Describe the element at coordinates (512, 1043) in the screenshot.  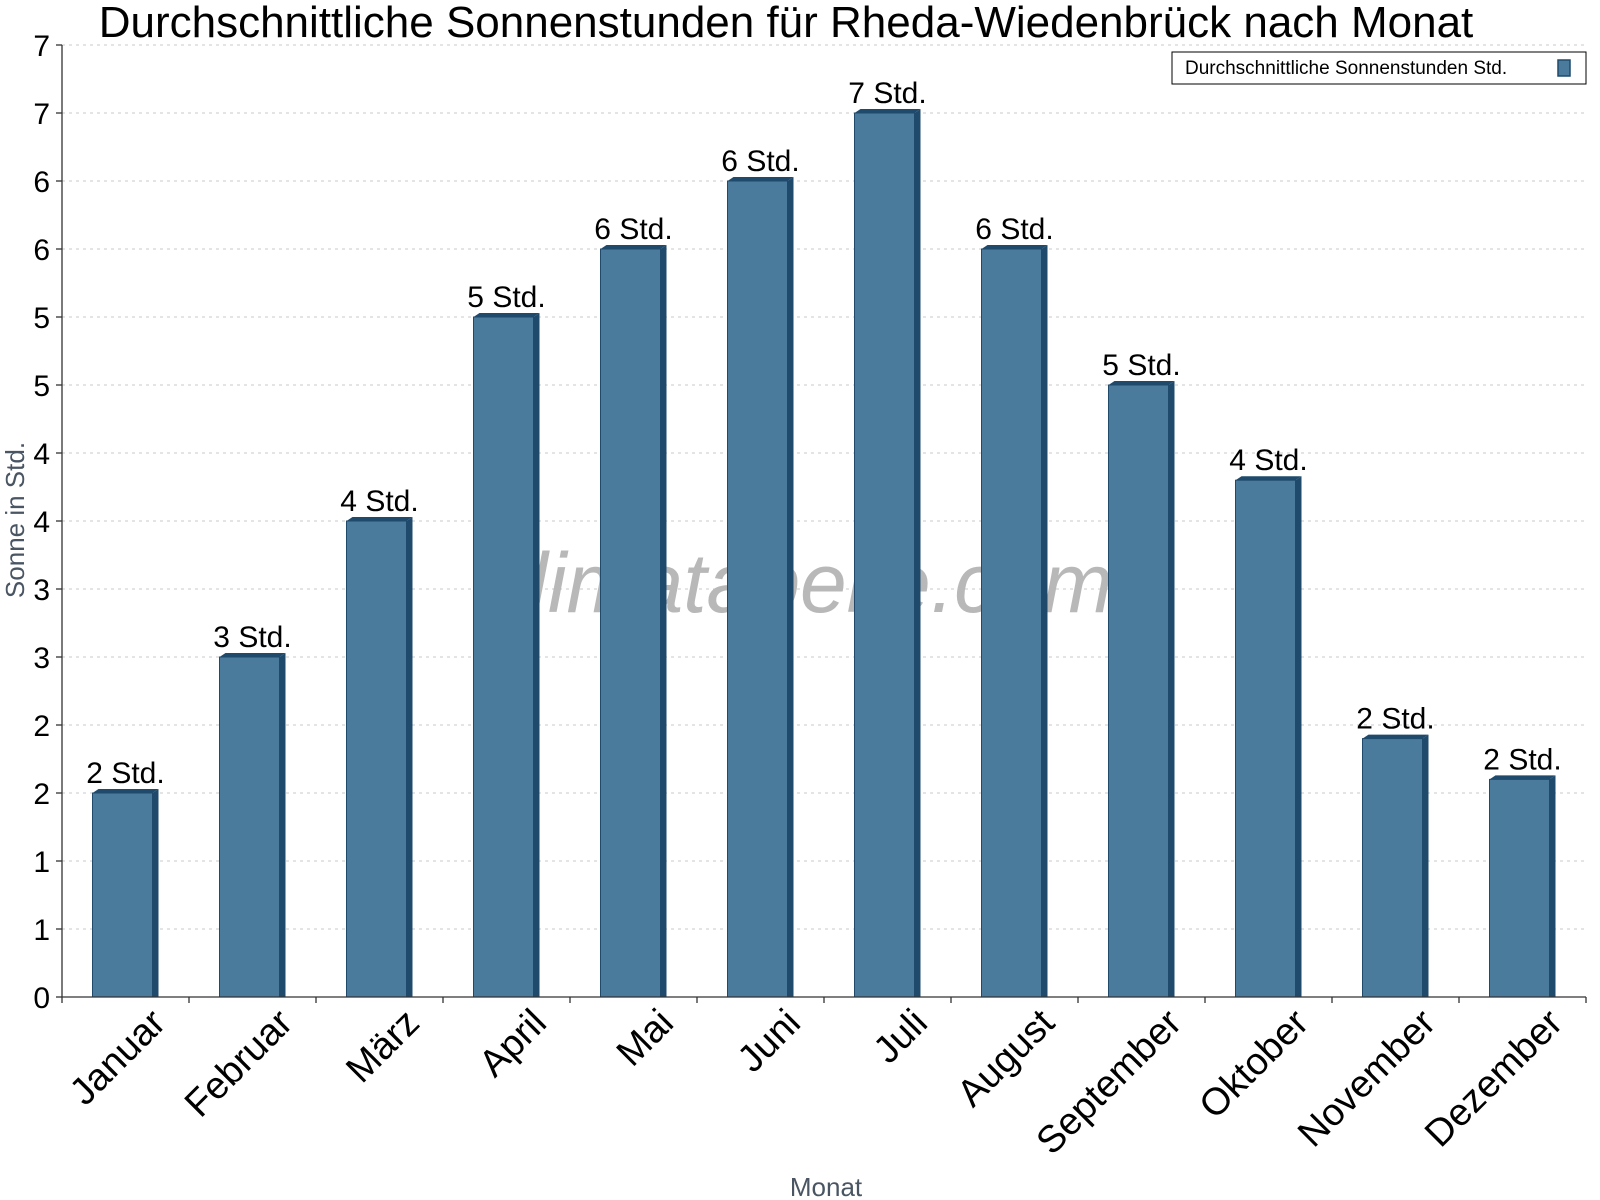
I see `x-tick-label: April` at that location.